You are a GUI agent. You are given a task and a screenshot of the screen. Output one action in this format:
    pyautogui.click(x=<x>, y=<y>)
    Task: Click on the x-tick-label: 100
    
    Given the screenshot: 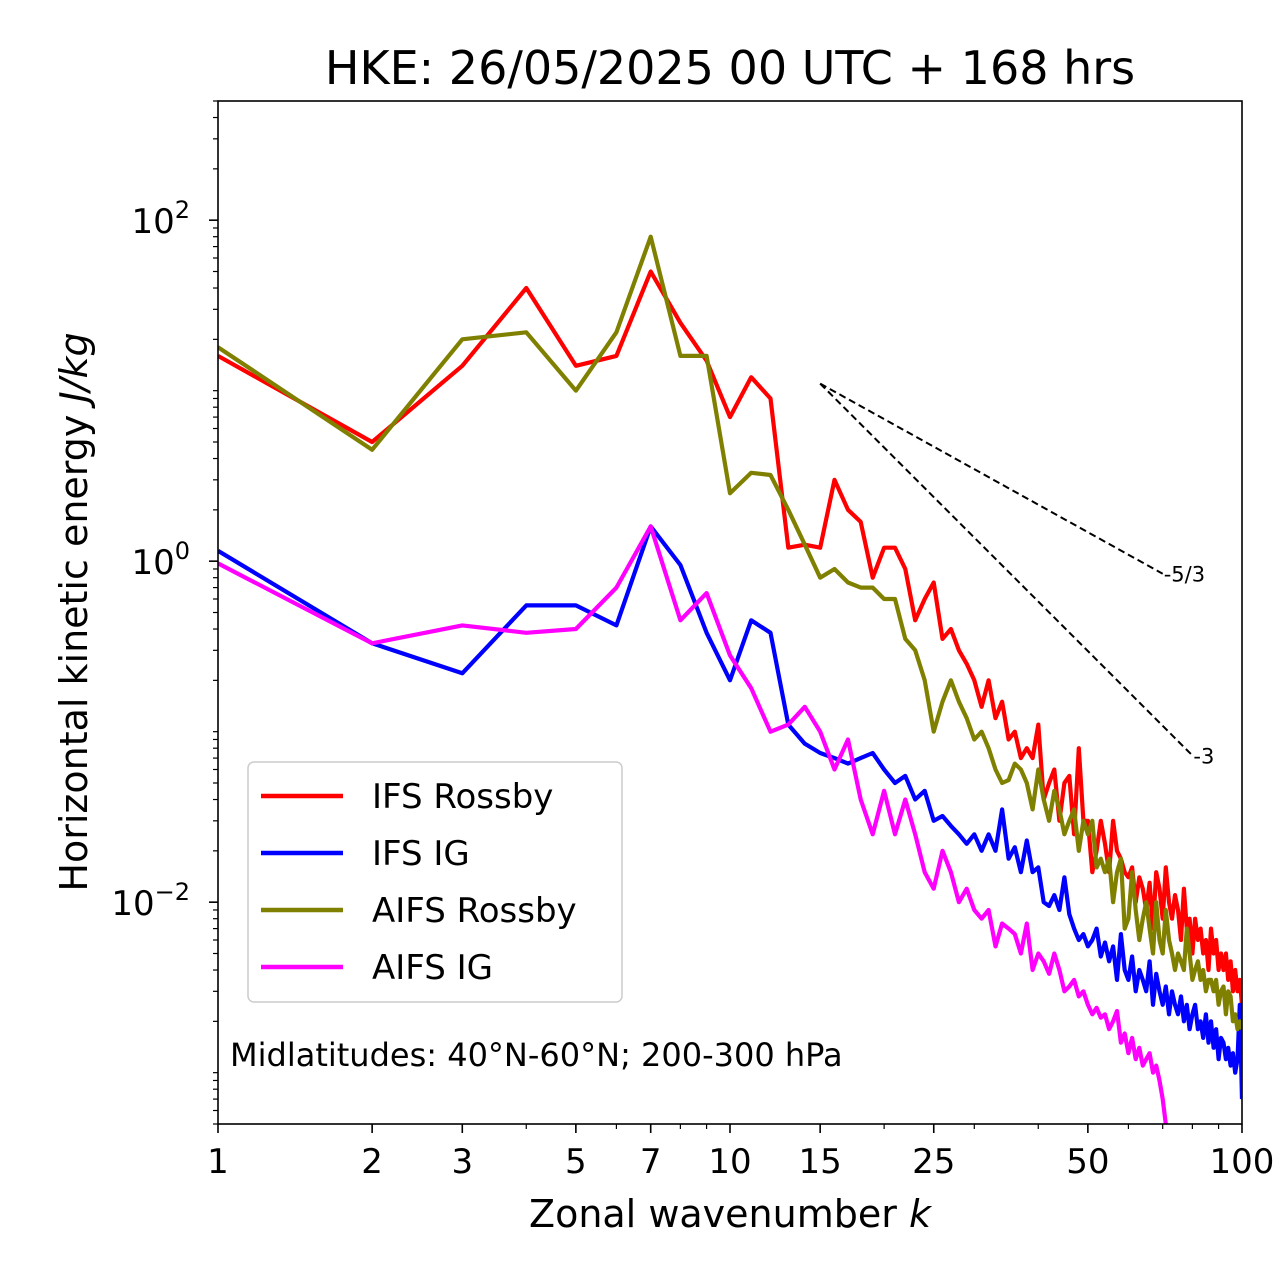 What is the action you would take?
    pyautogui.click(x=1242, y=1162)
    